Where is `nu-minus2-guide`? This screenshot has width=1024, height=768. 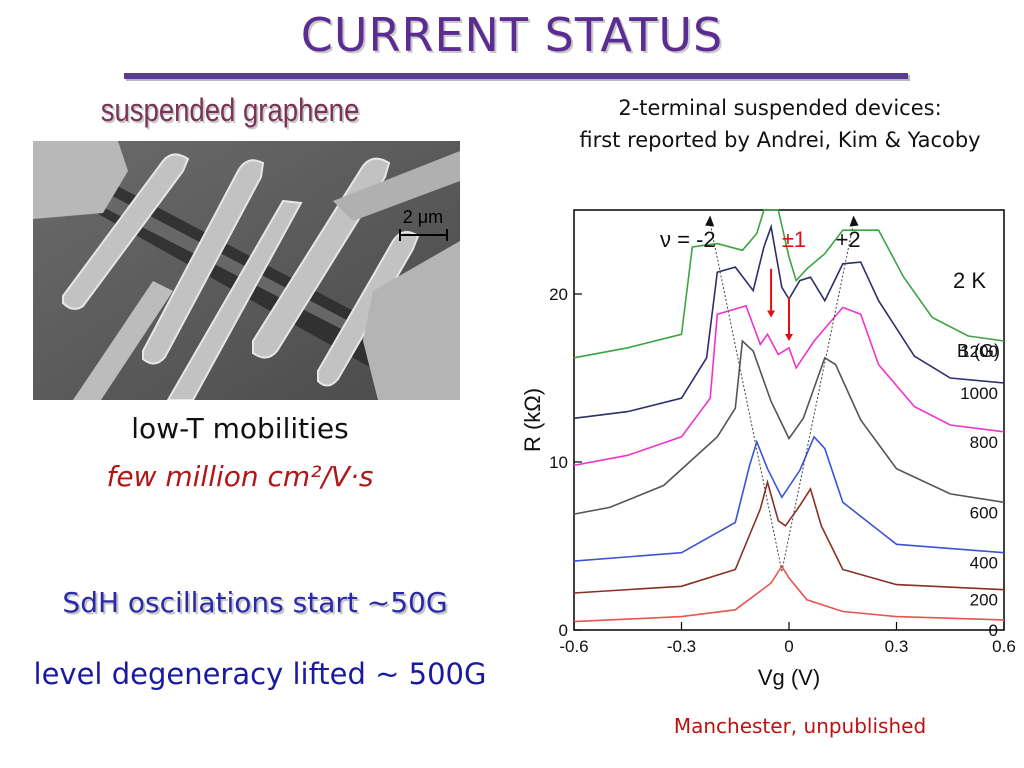 nu-minus2-guide is located at coordinates (746, 397).